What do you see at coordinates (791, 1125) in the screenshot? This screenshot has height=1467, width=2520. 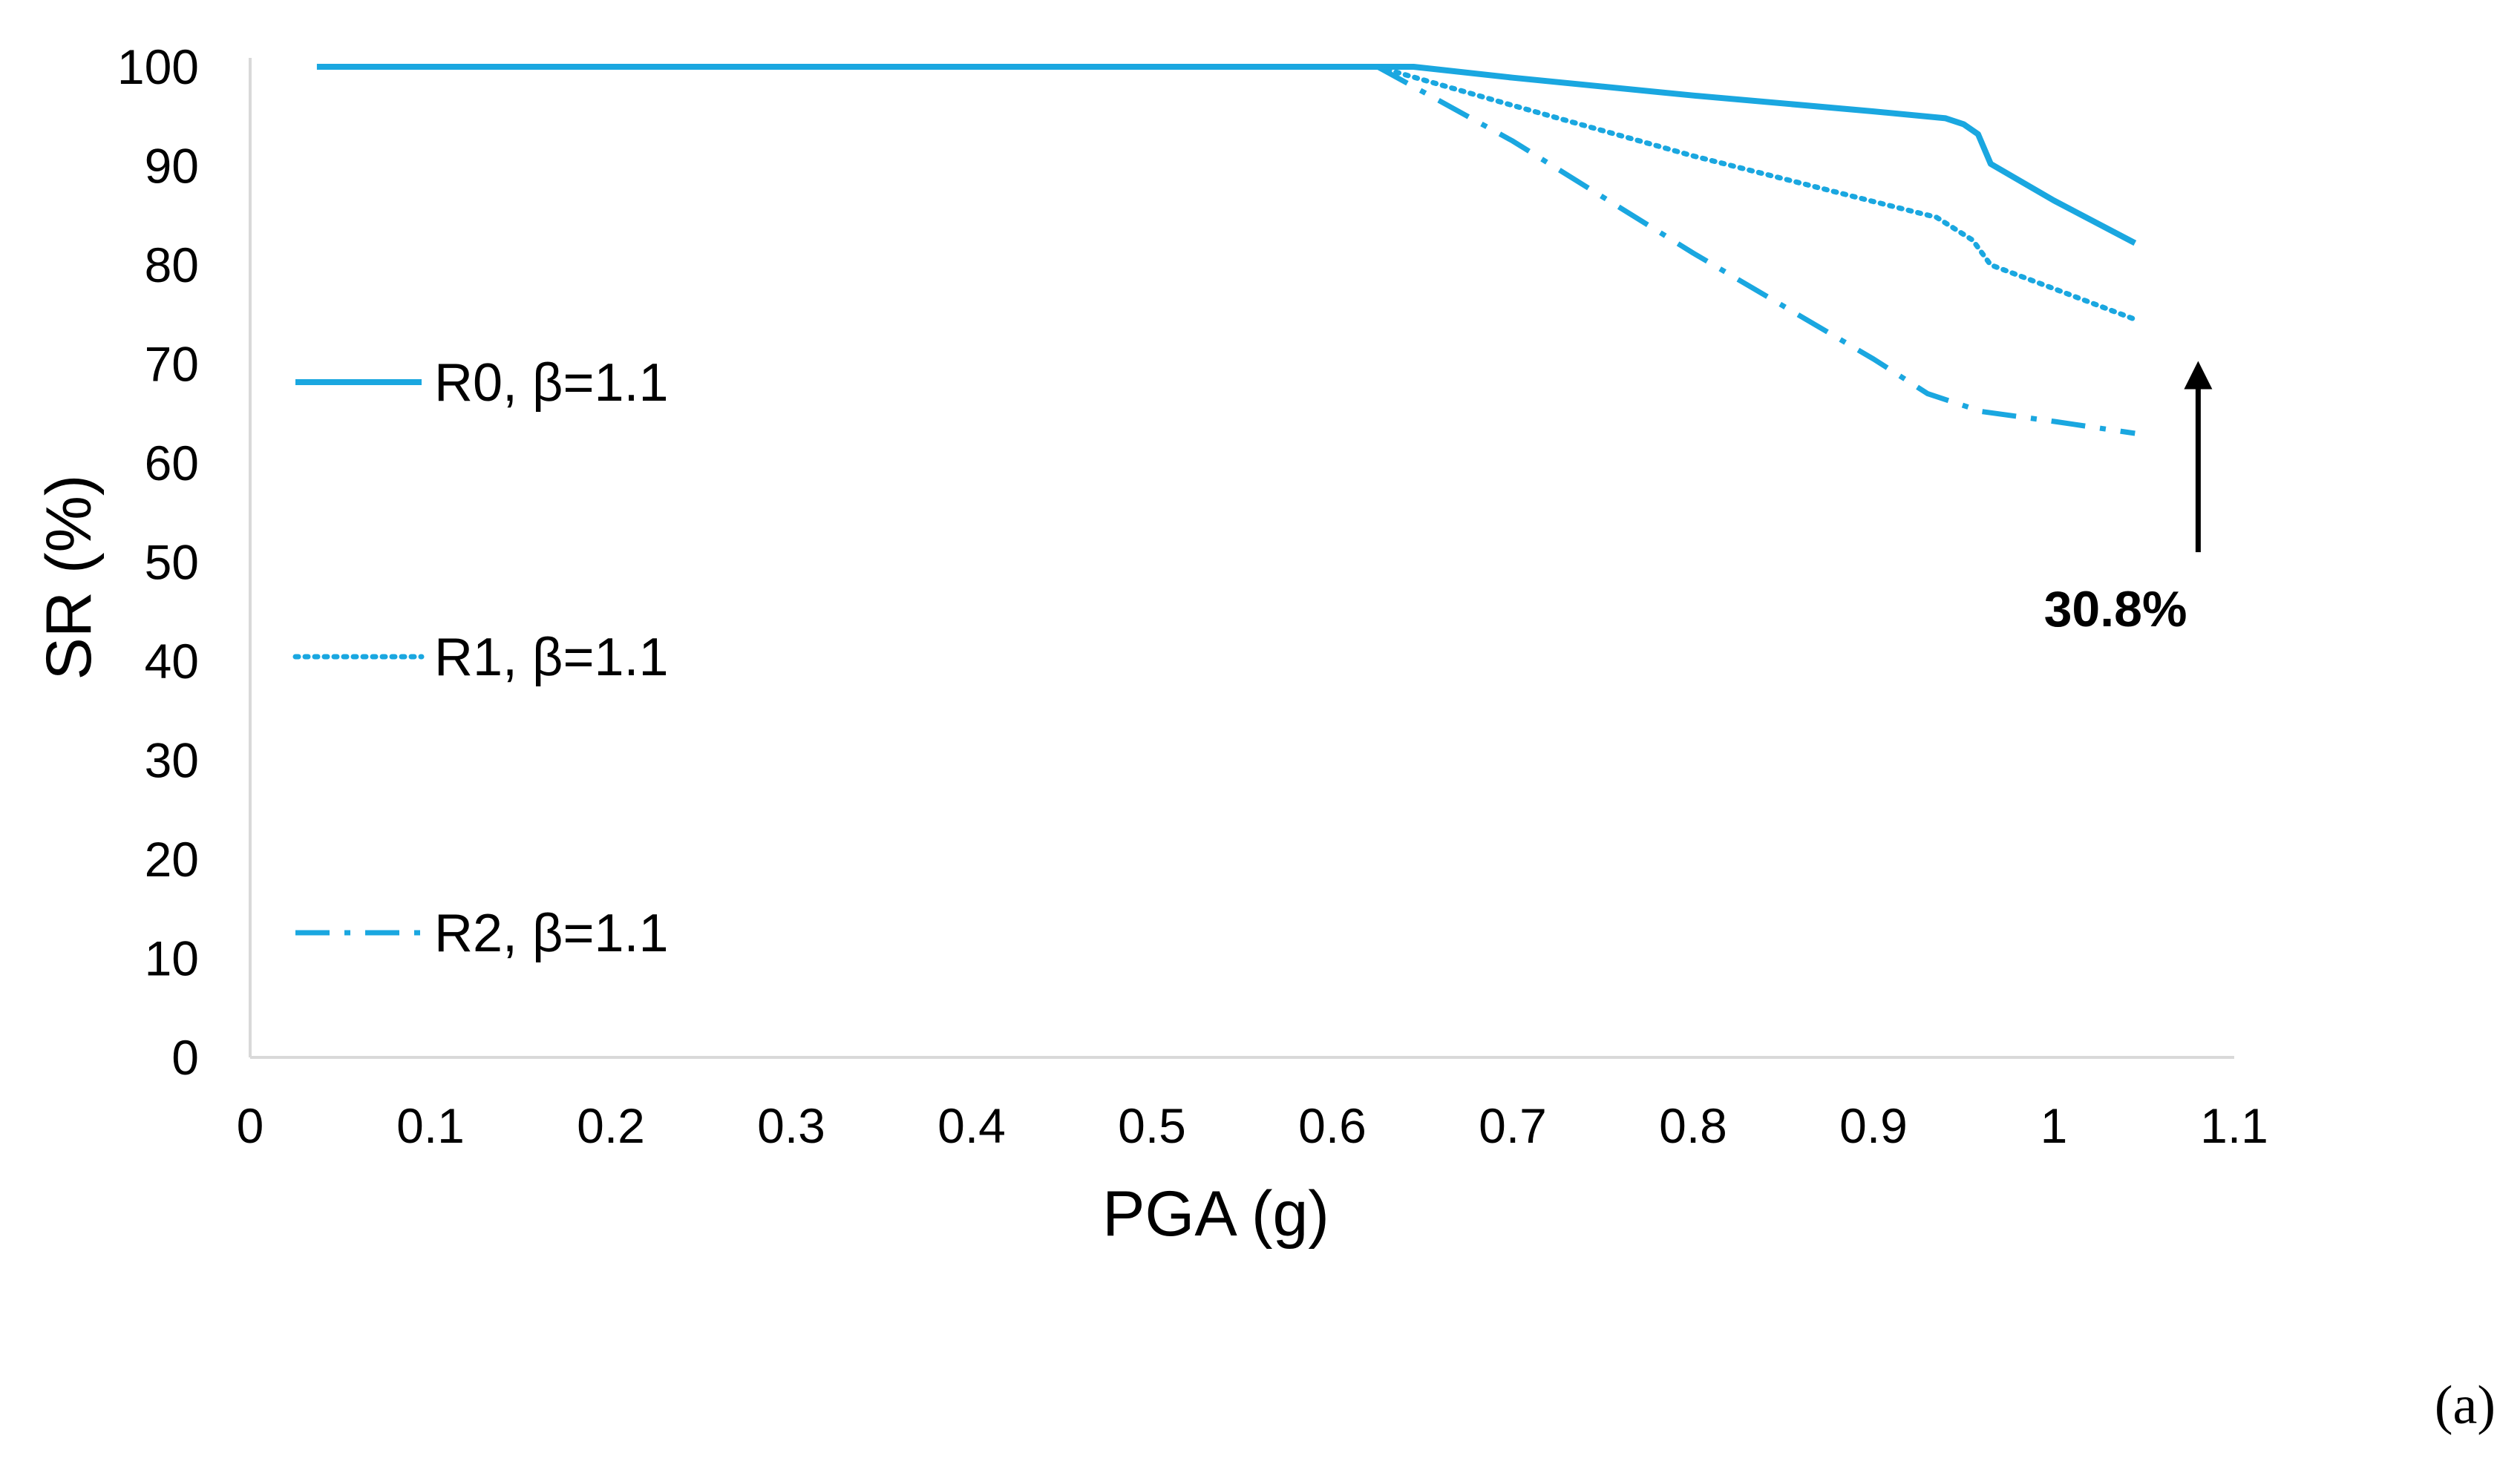 I see `x-tick-label: 0.3` at bounding box center [791, 1125].